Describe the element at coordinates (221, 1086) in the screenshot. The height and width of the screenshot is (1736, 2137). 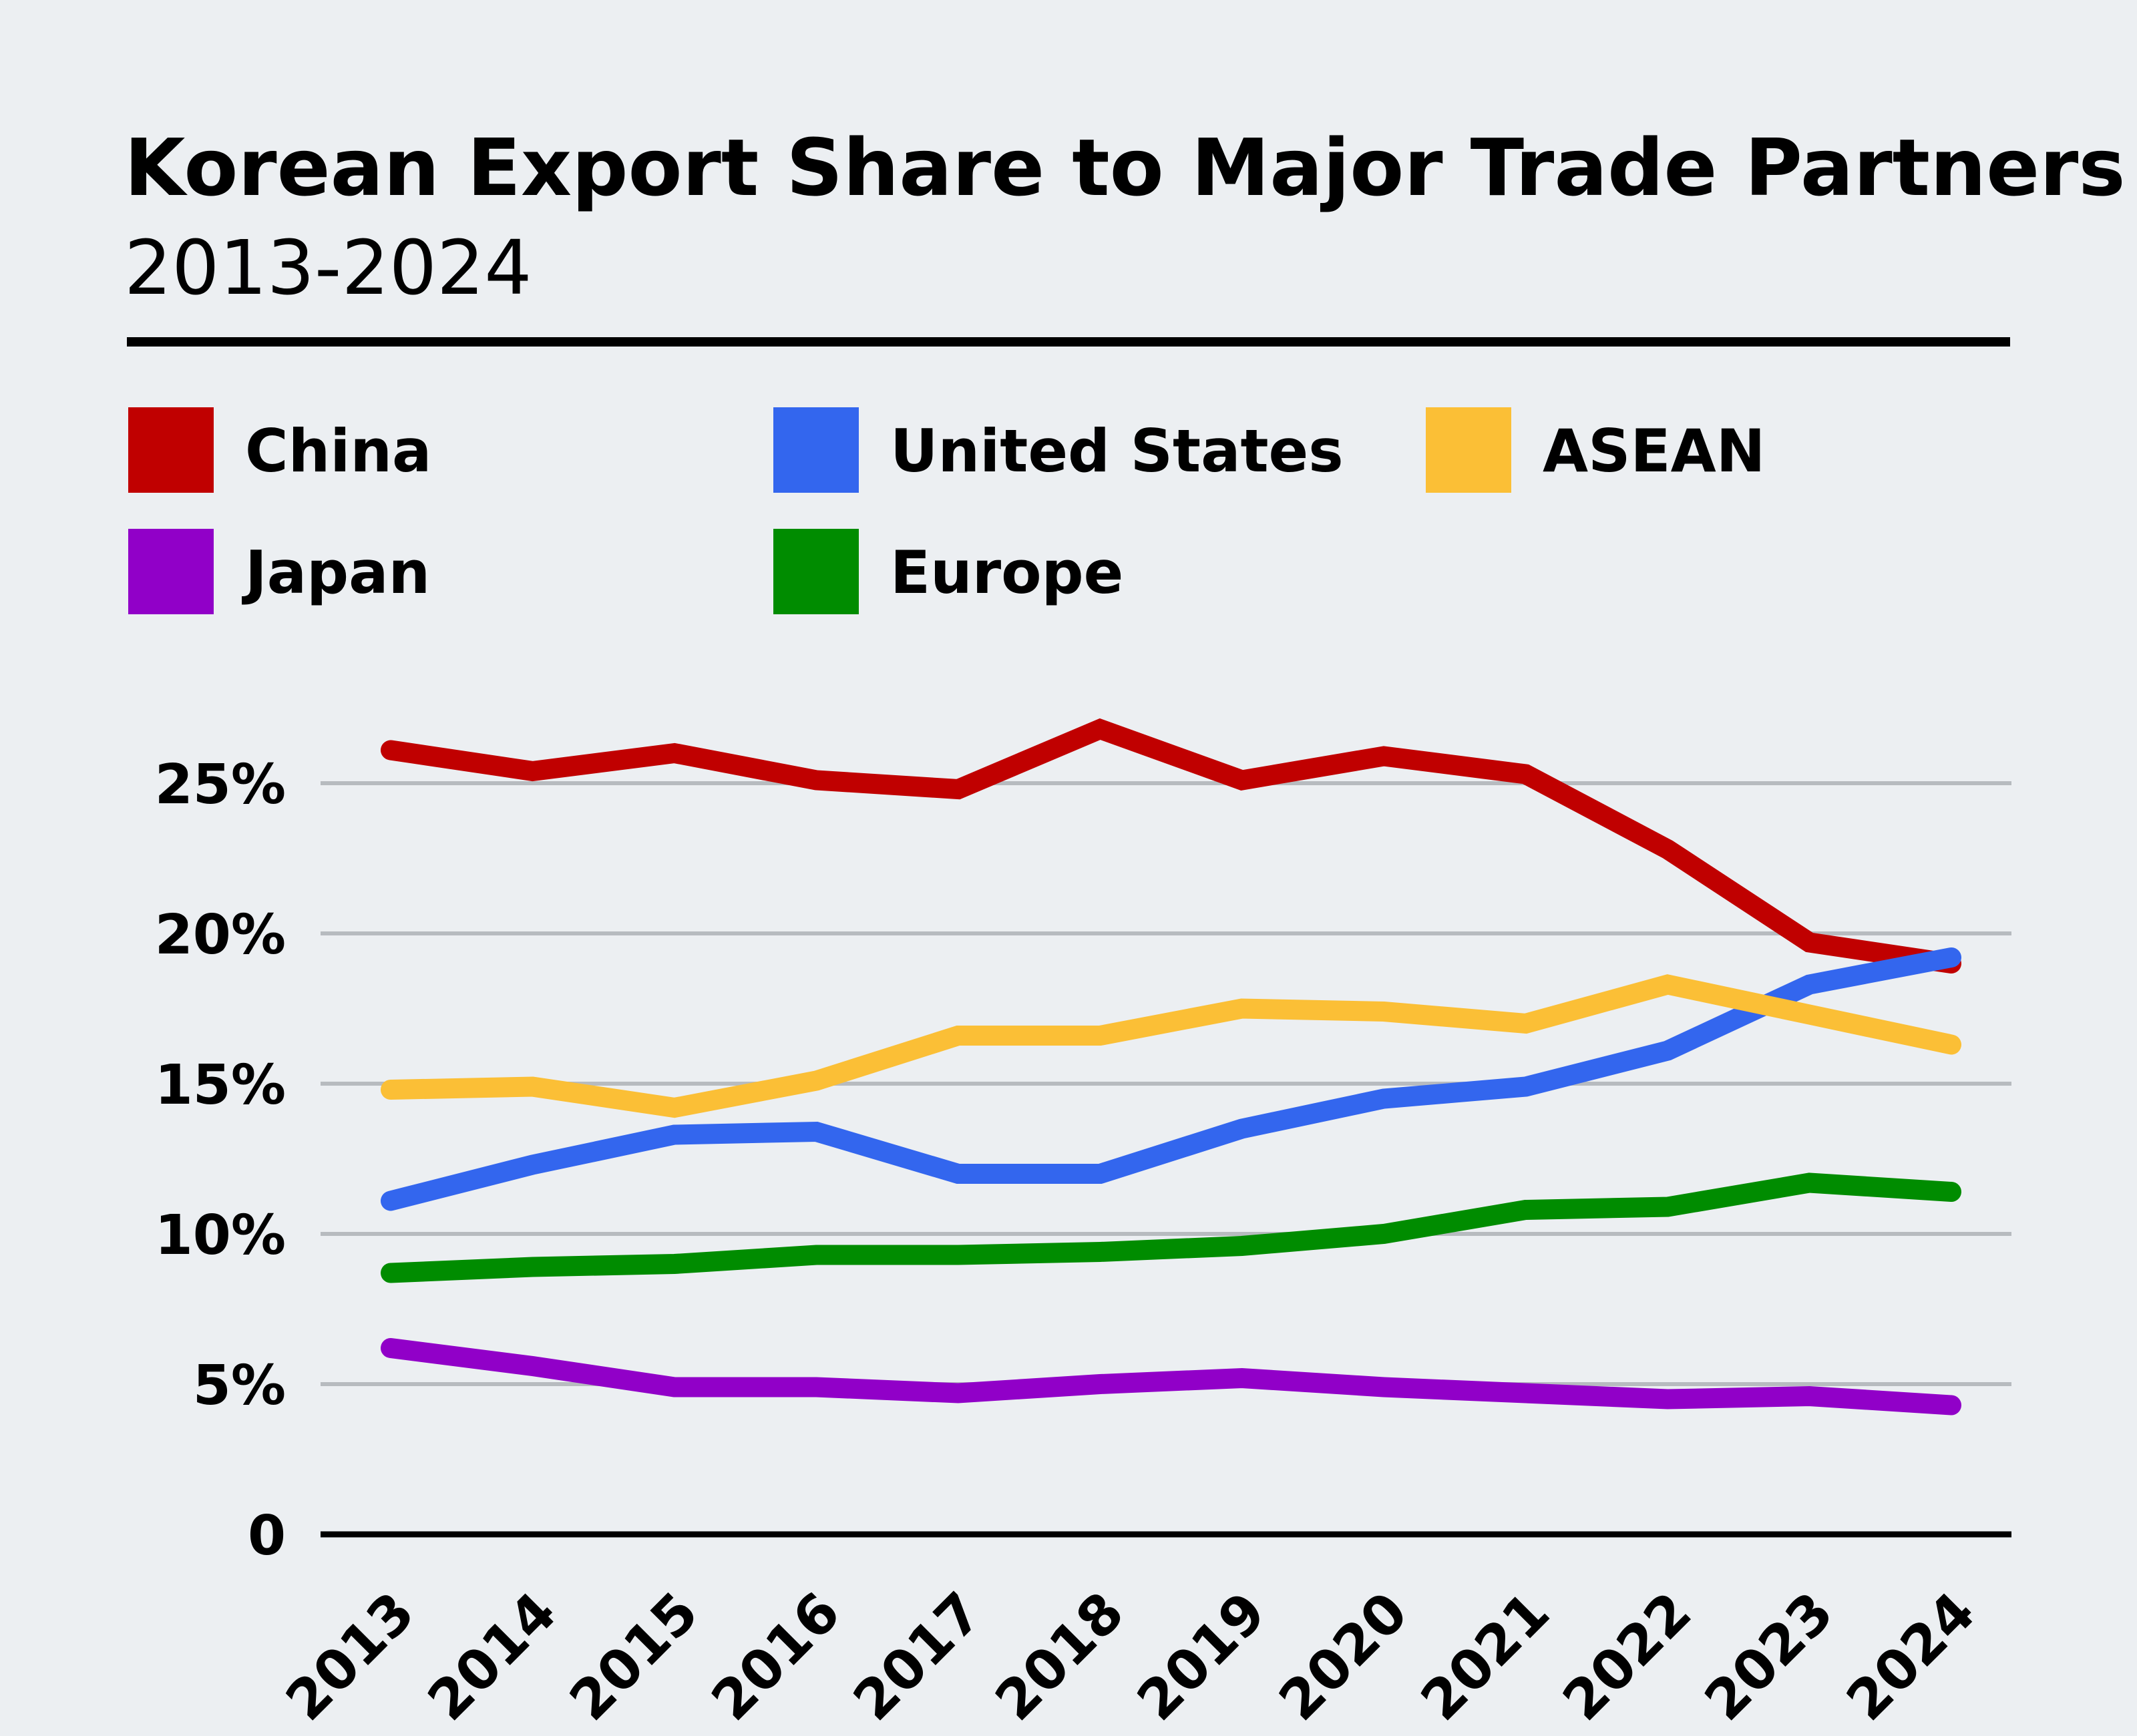
I see `y-tick-label: 15%` at that location.